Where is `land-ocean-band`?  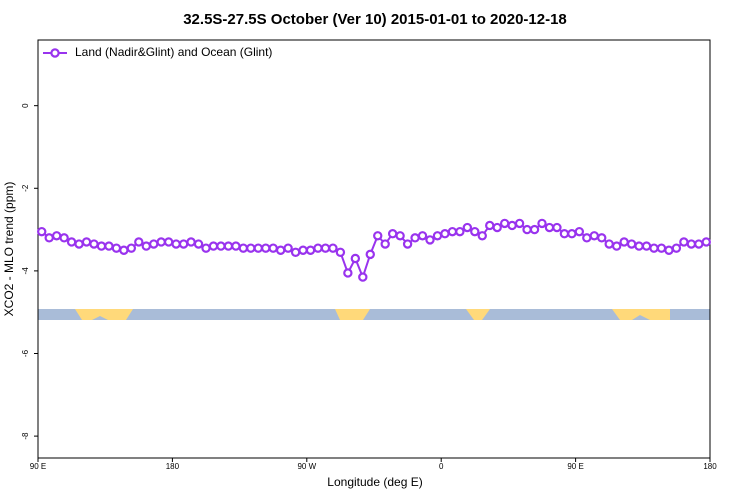 land-ocean-band is located at coordinates (374, 314).